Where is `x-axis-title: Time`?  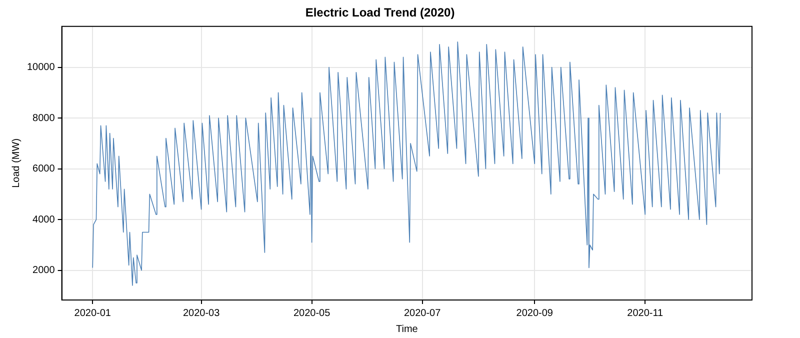
x-axis-title: Time is located at coordinates (407, 329).